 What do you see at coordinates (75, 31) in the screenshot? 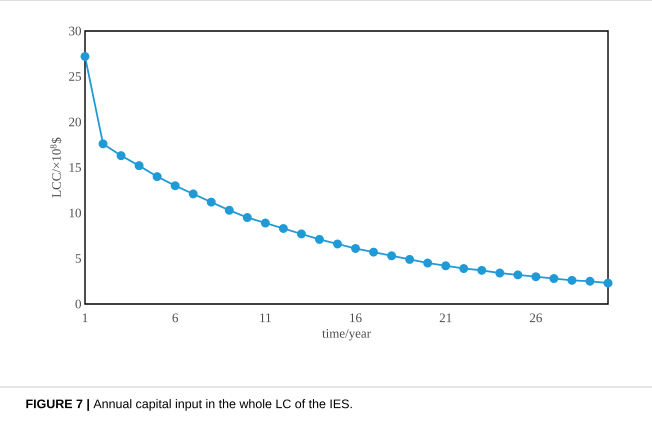
I see `y-tick-label: 30` at bounding box center [75, 31].